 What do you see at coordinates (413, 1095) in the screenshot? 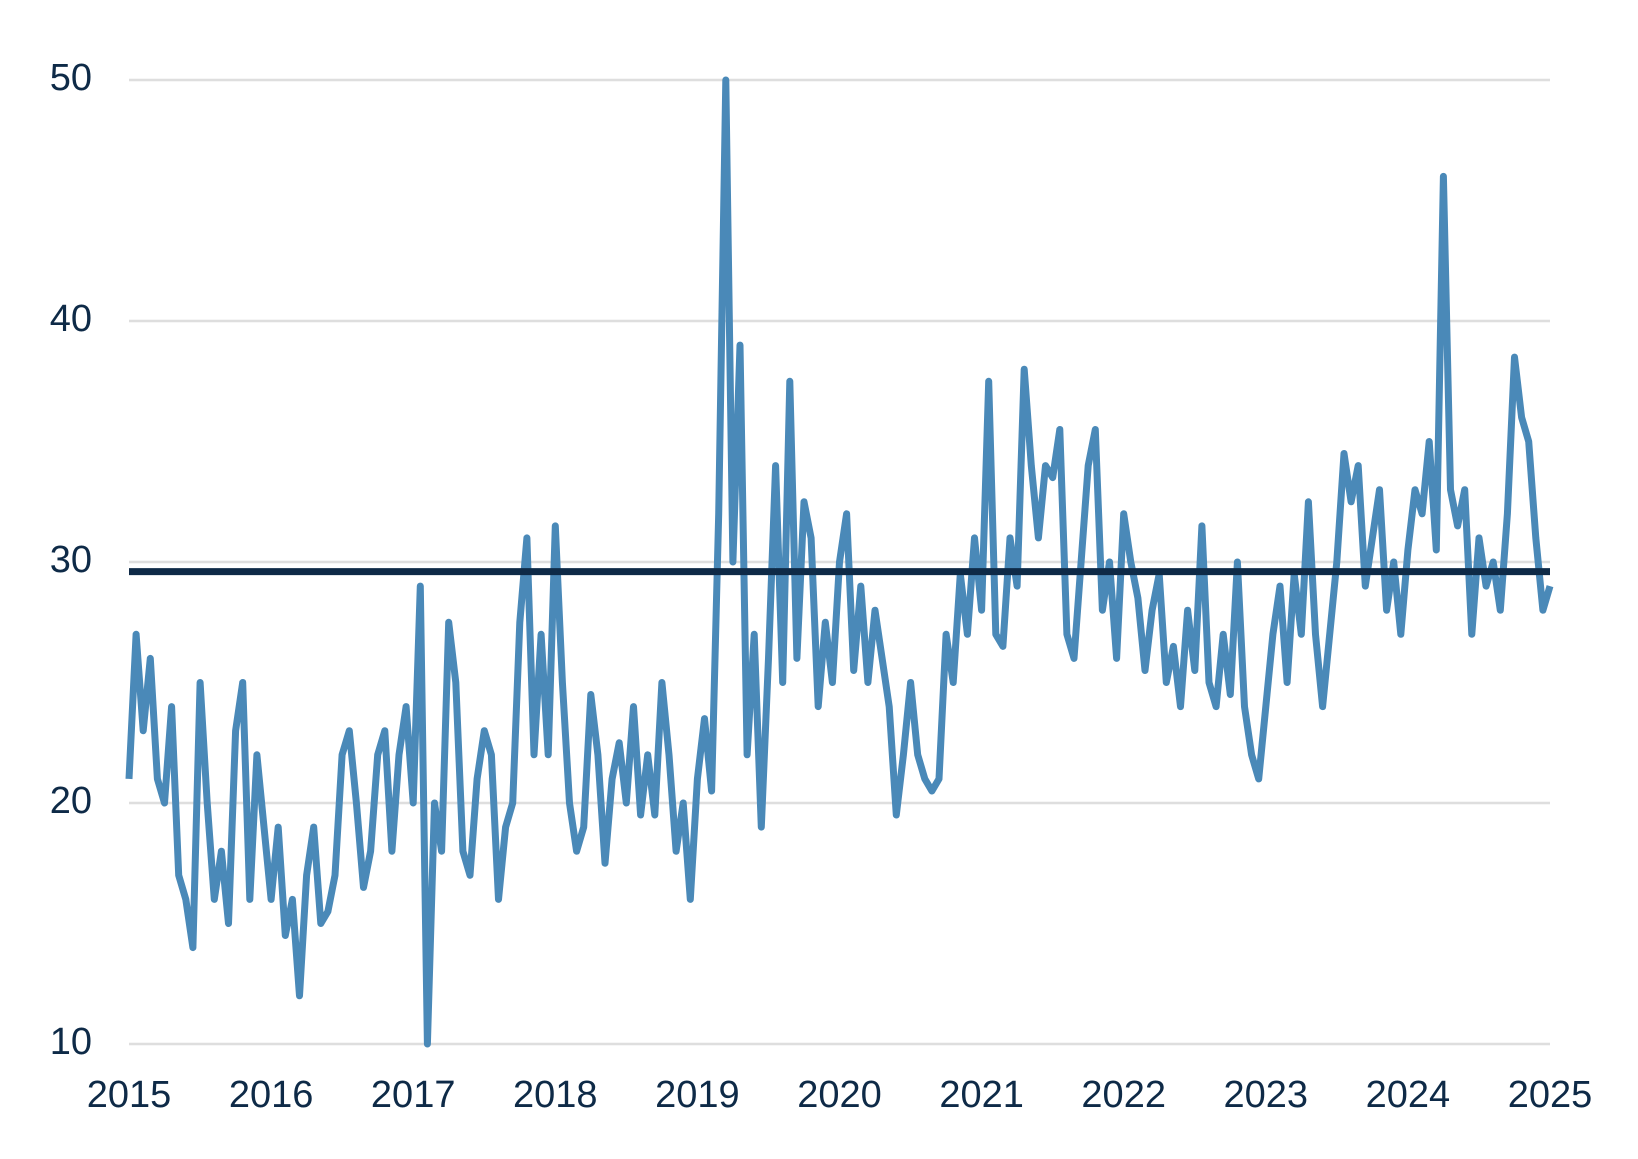
I see `x-tick-label: 2017` at bounding box center [413, 1095].